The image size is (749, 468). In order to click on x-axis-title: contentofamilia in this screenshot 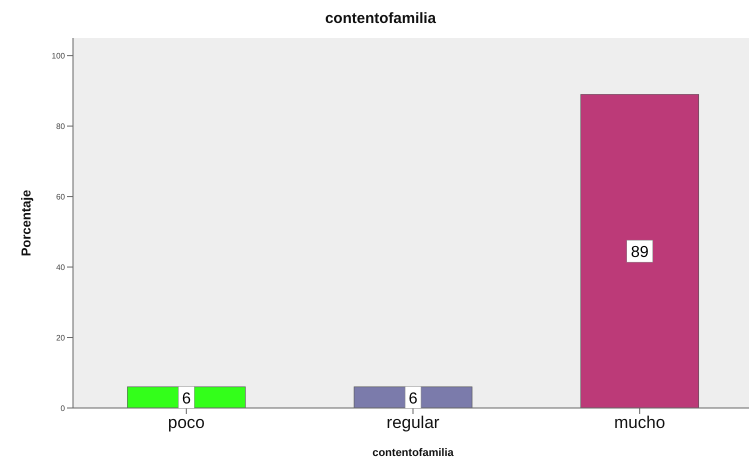, I will do `click(413, 453)`.